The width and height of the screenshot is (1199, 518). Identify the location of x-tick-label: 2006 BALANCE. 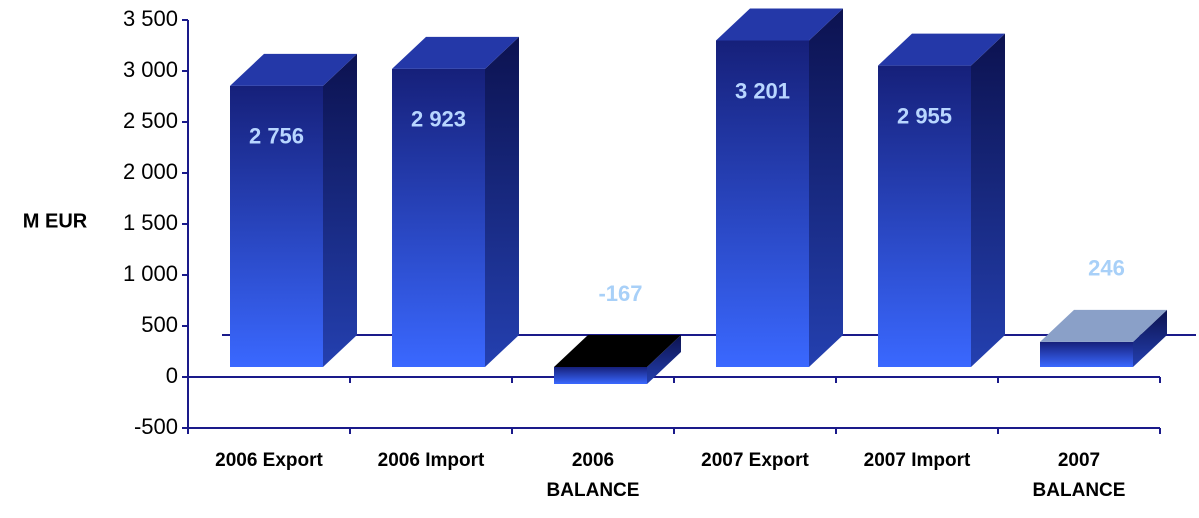
(593, 475).